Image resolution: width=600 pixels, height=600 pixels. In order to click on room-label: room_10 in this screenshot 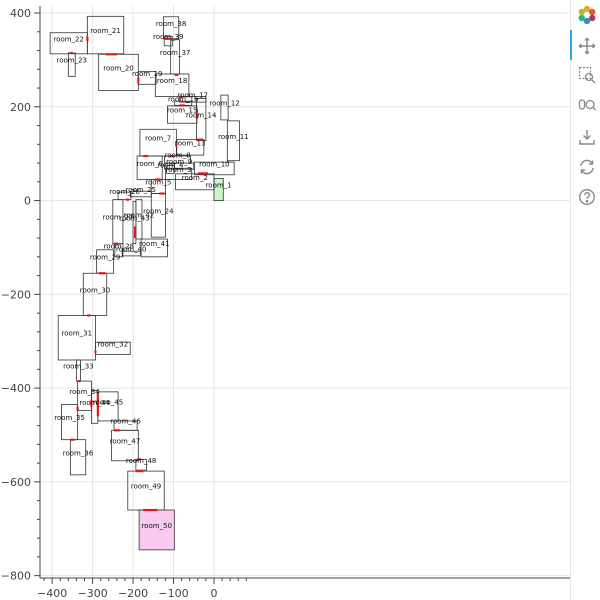, I will do `click(214, 164)`.